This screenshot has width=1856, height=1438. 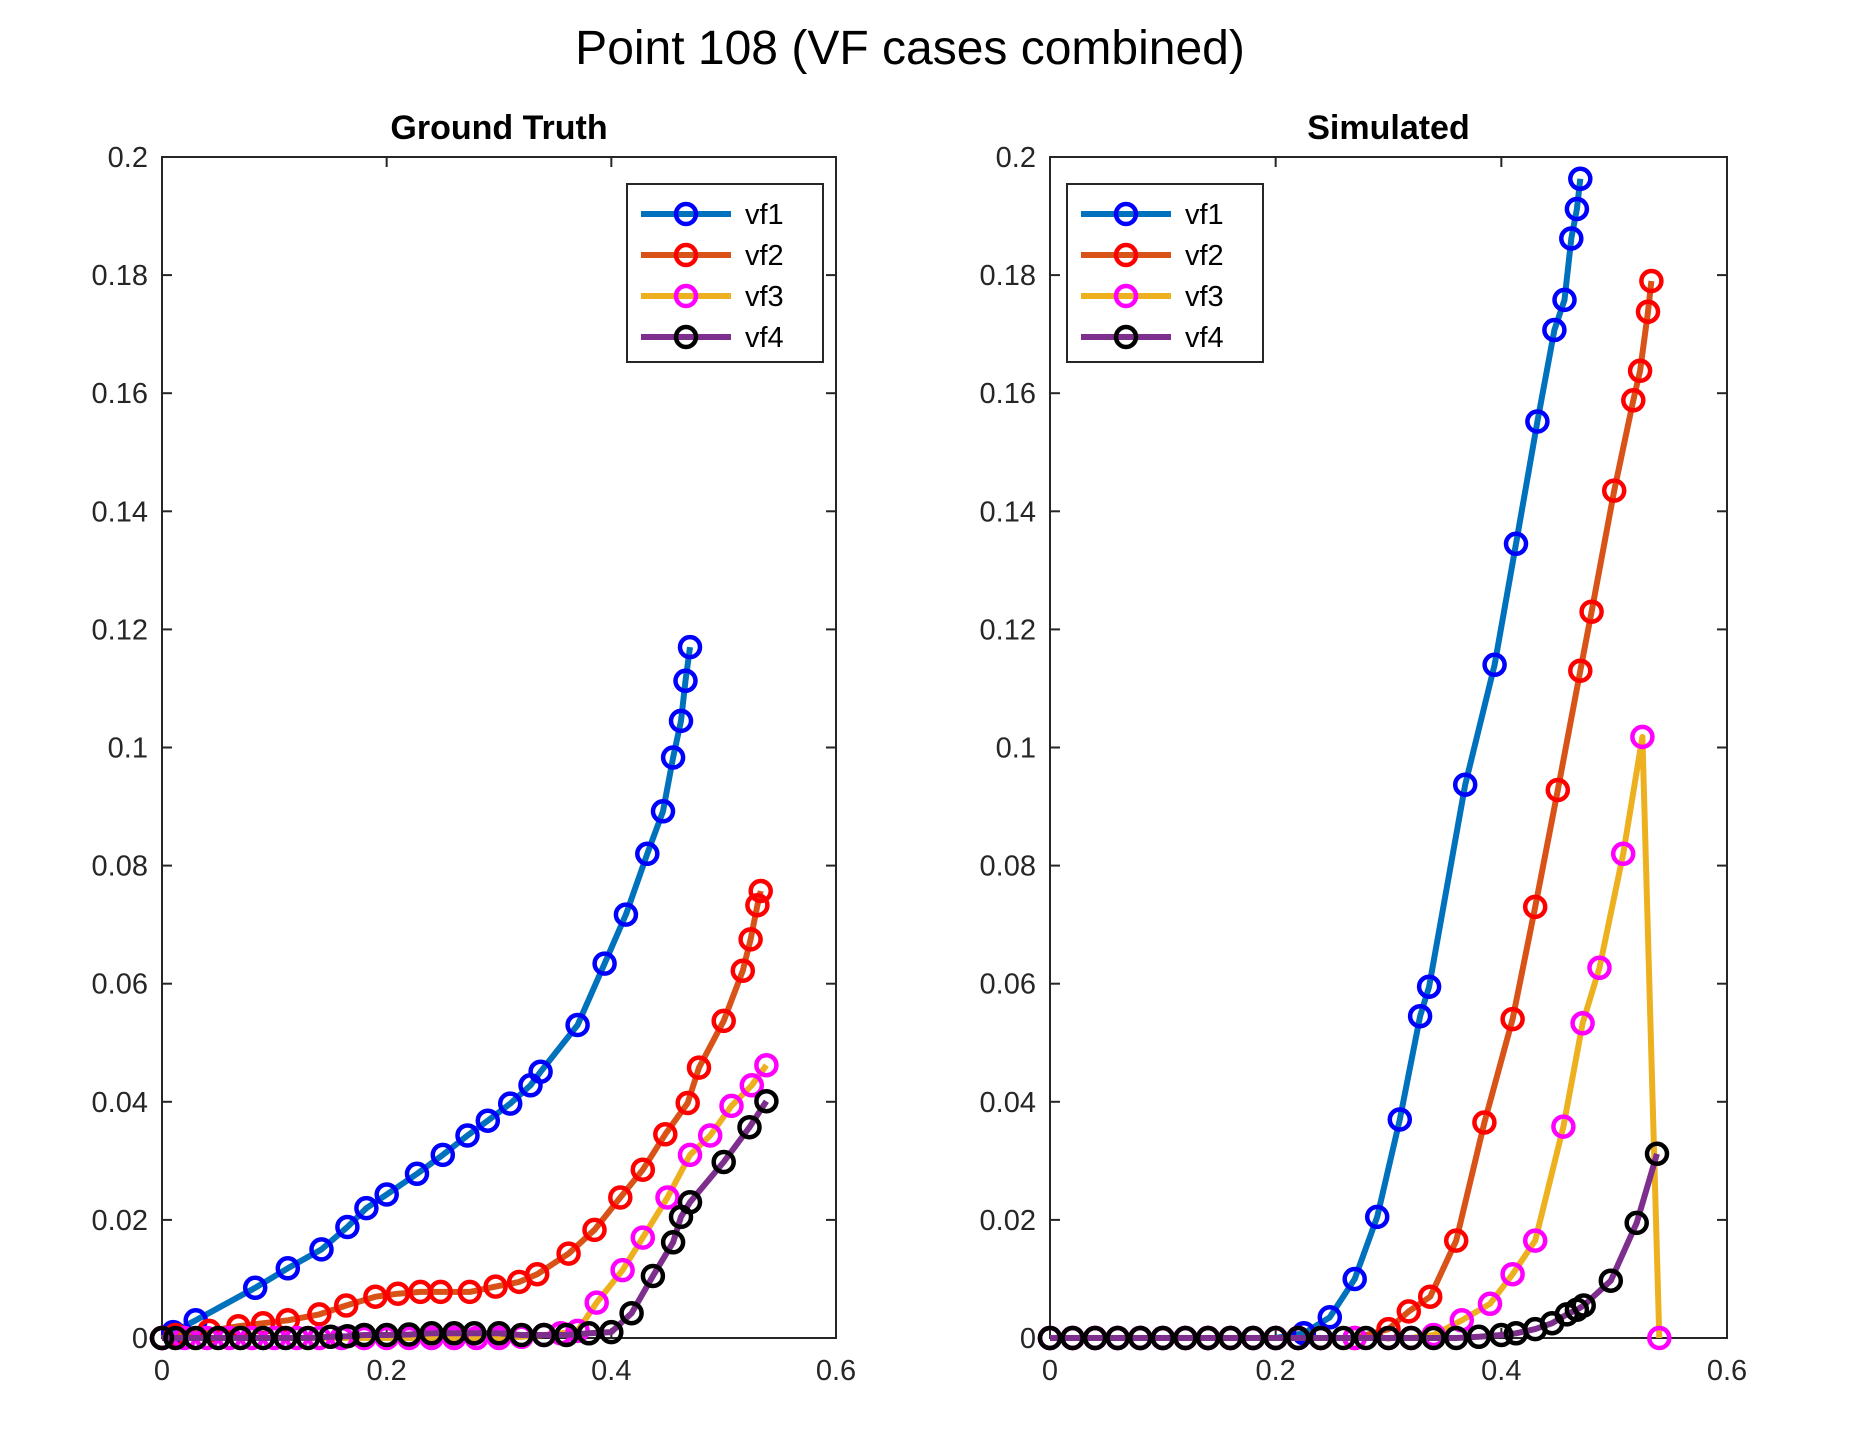 I want to click on y-tick-label: 0.1, so click(x=128, y=749).